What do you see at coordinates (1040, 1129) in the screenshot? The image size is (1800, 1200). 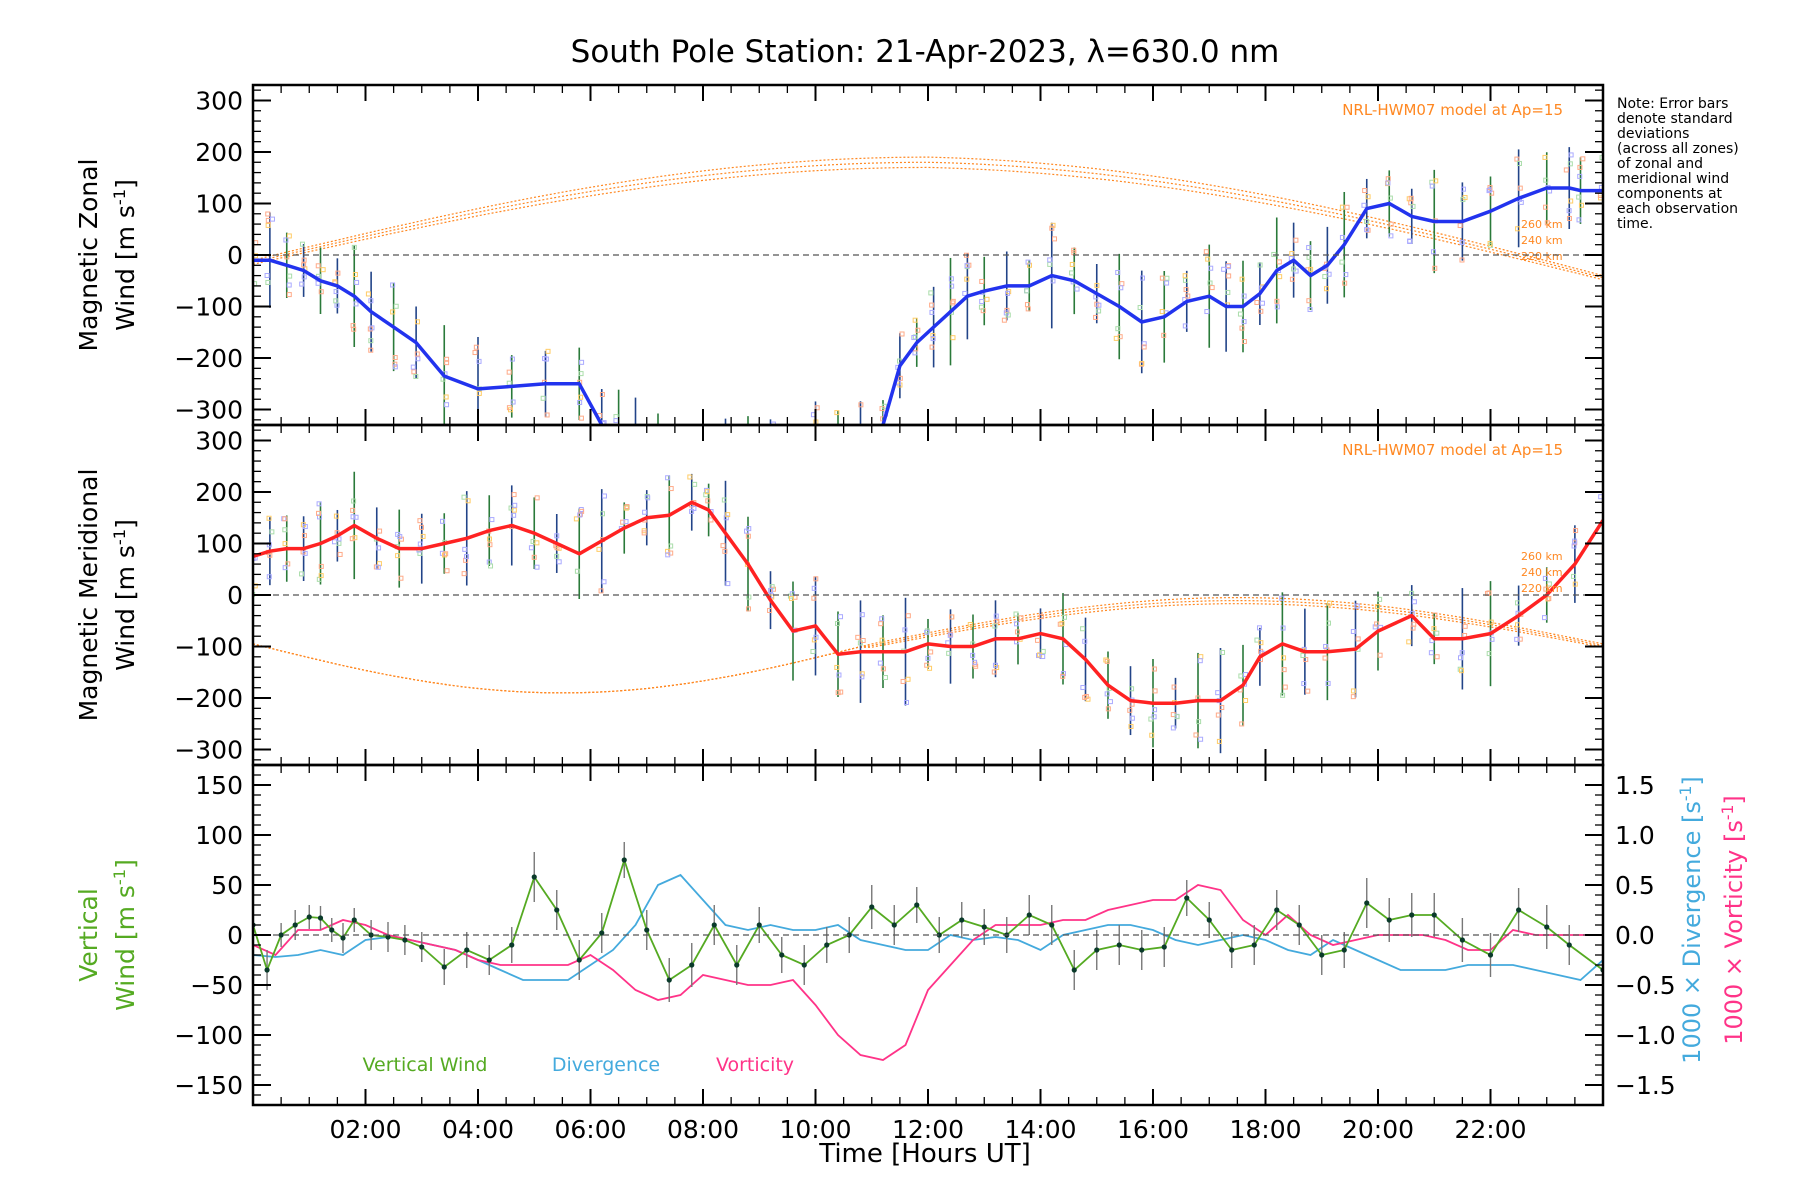 I see `x-tick-label: 14:00` at bounding box center [1040, 1129].